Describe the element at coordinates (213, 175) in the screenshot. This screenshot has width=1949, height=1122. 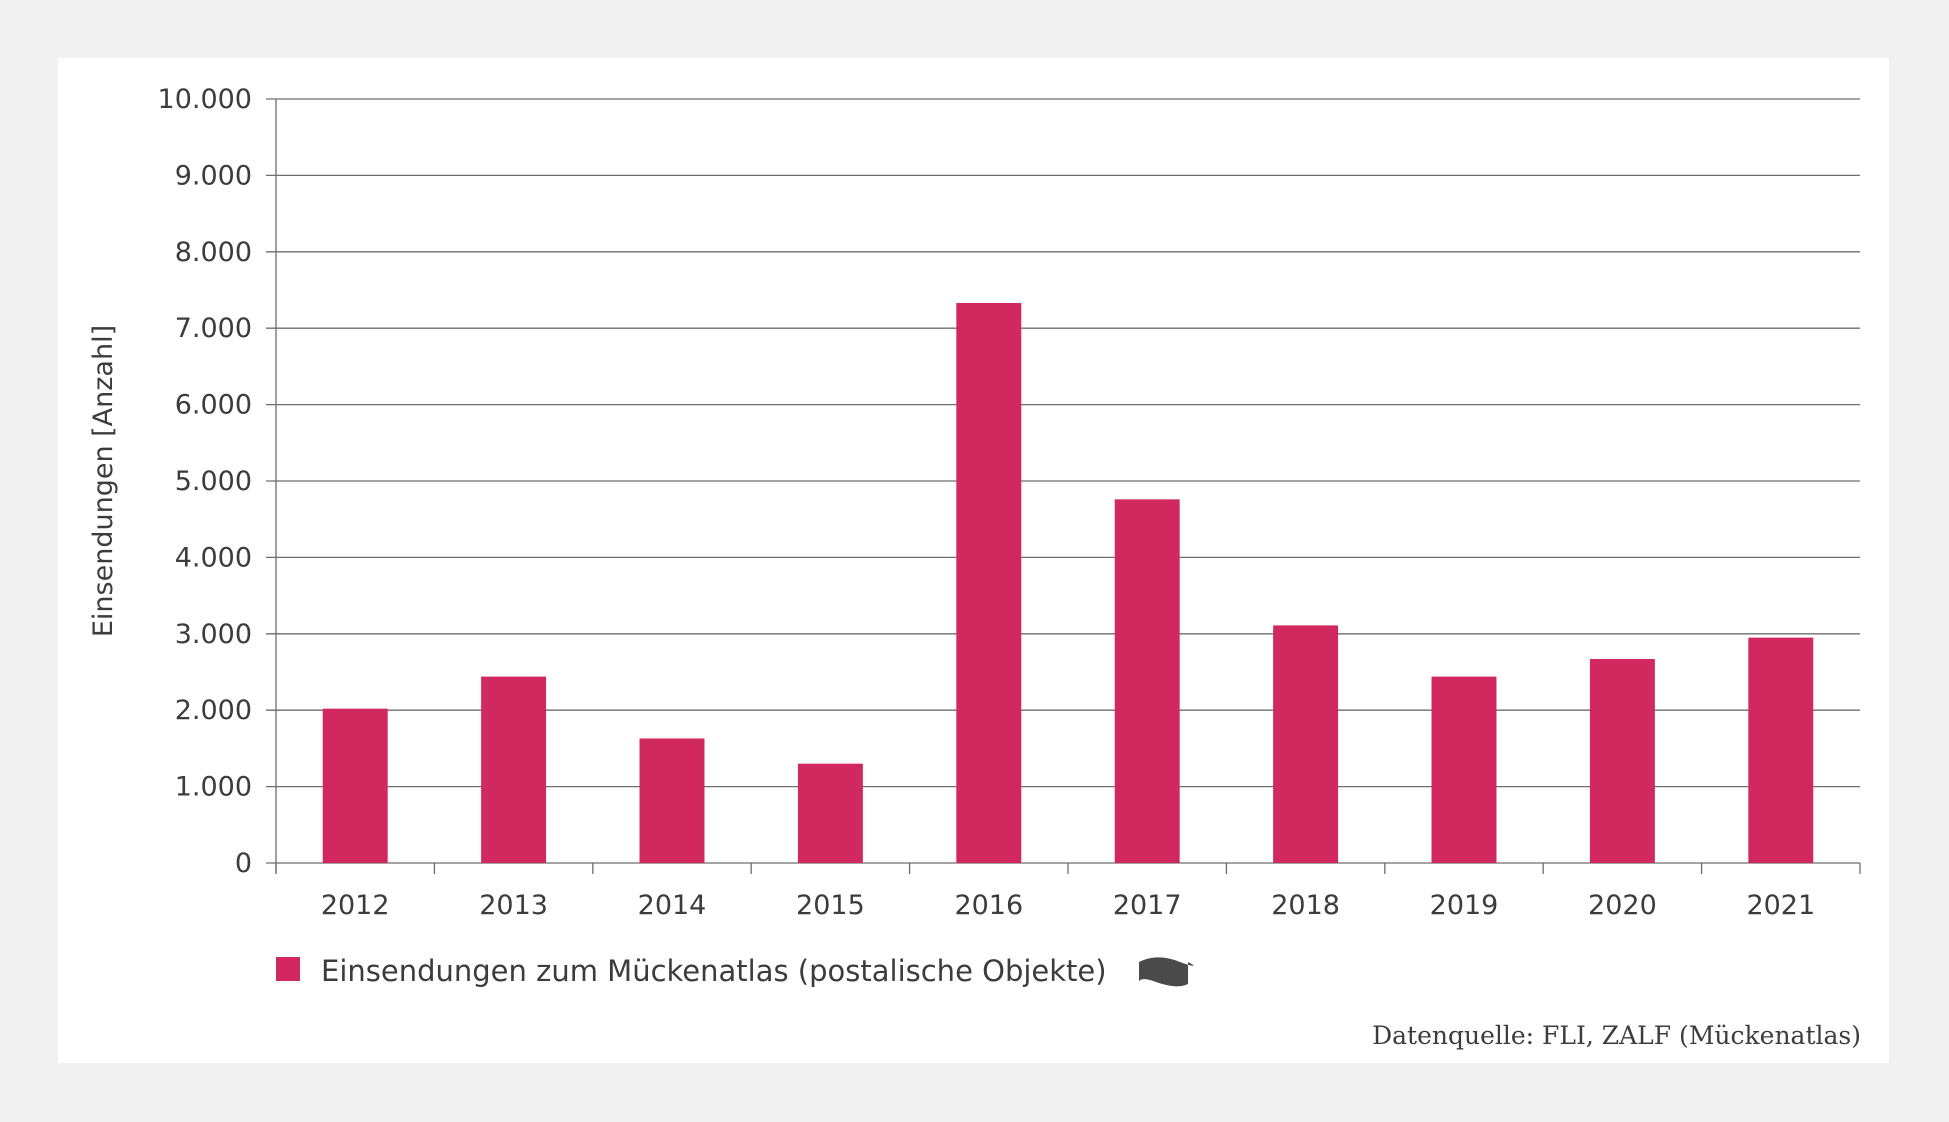
I see `y-tick-label: 9.000` at that location.